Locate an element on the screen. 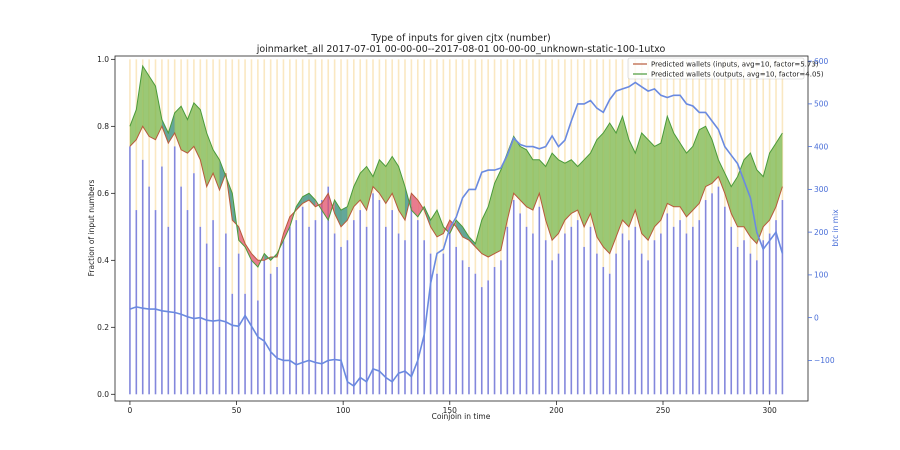  y-tick-label: 0.6 is located at coordinates (103, 193).